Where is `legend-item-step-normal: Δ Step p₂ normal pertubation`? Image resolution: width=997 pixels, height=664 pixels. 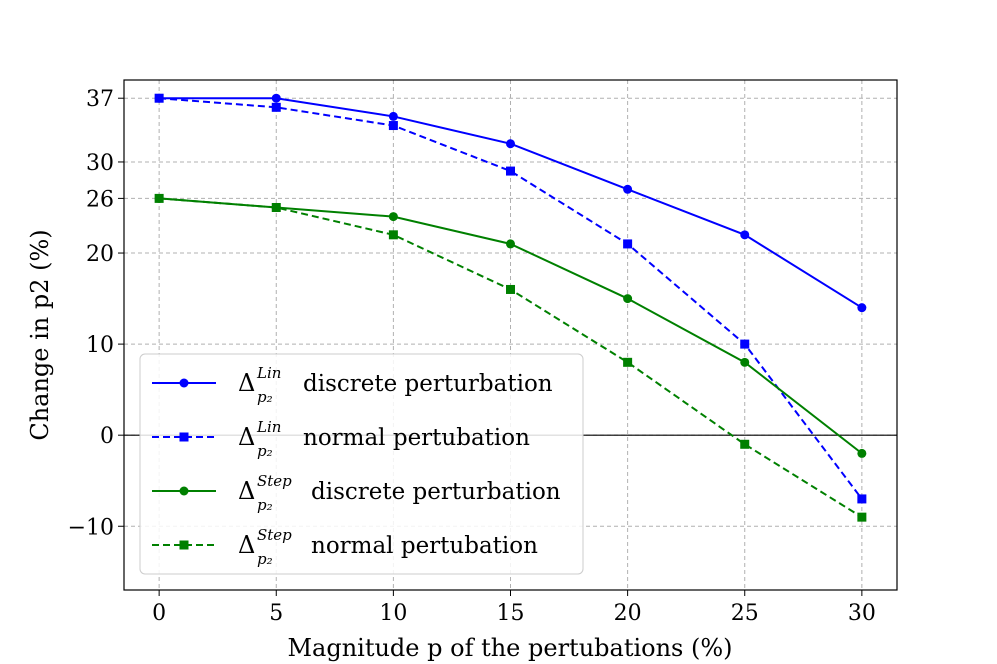 legend-item-step-normal: Δ Step p₂ normal pertubation is located at coordinates (345, 547).